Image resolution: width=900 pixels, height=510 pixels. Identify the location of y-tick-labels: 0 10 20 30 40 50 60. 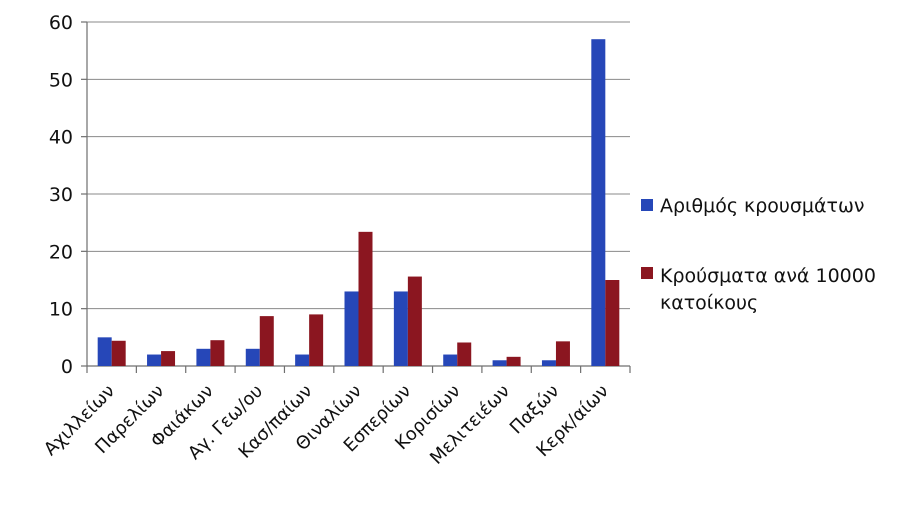
(61, 195).